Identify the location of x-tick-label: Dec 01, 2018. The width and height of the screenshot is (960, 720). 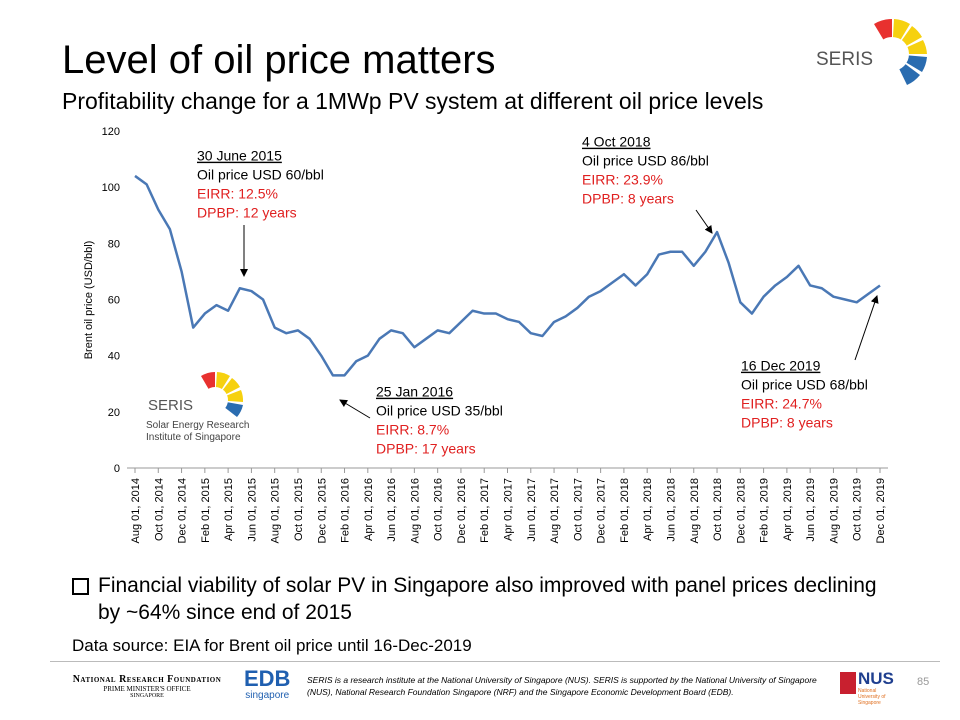
(741, 510).